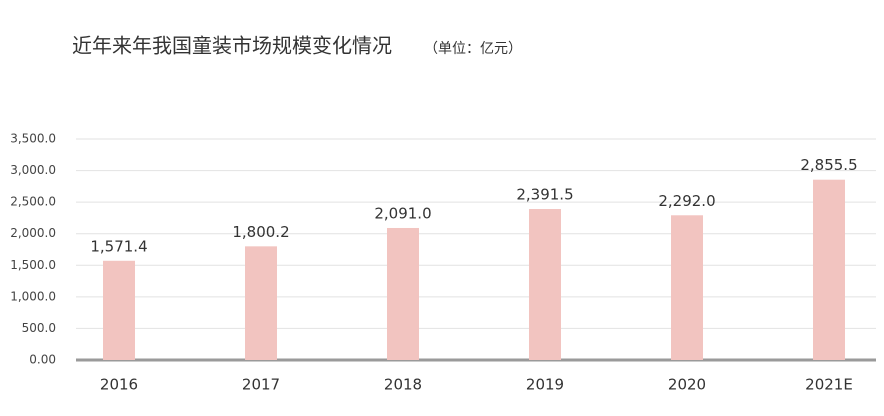 Image resolution: width=884 pixels, height=416 pixels. Describe the element at coordinates (33, 296) in the screenshot. I see `y-tick-label: 1,000.0` at that location.